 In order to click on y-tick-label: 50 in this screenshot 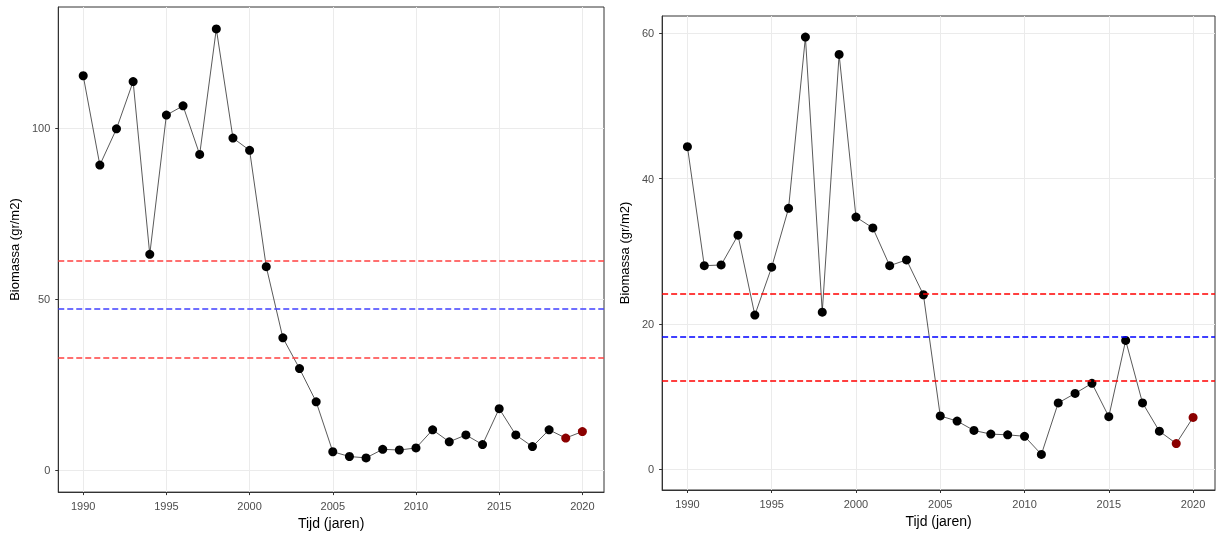, I will do `click(44, 299)`.